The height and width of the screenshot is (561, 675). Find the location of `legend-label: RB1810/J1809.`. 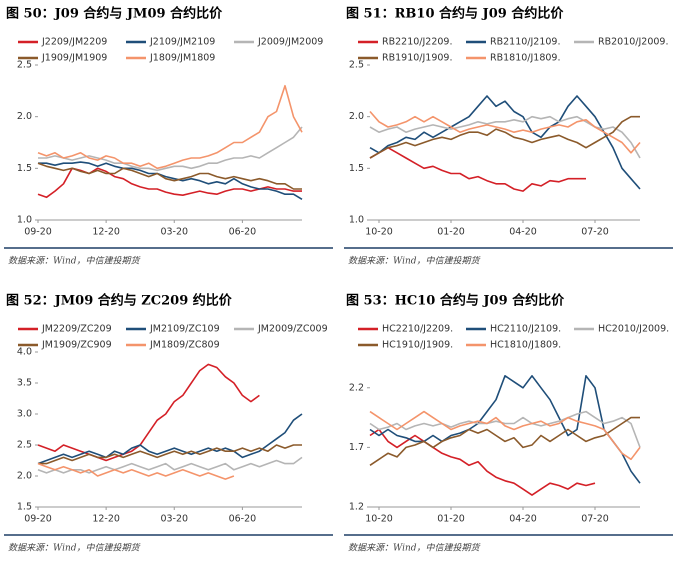

legend-label: RB1810/J1809. is located at coordinates (525, 58).